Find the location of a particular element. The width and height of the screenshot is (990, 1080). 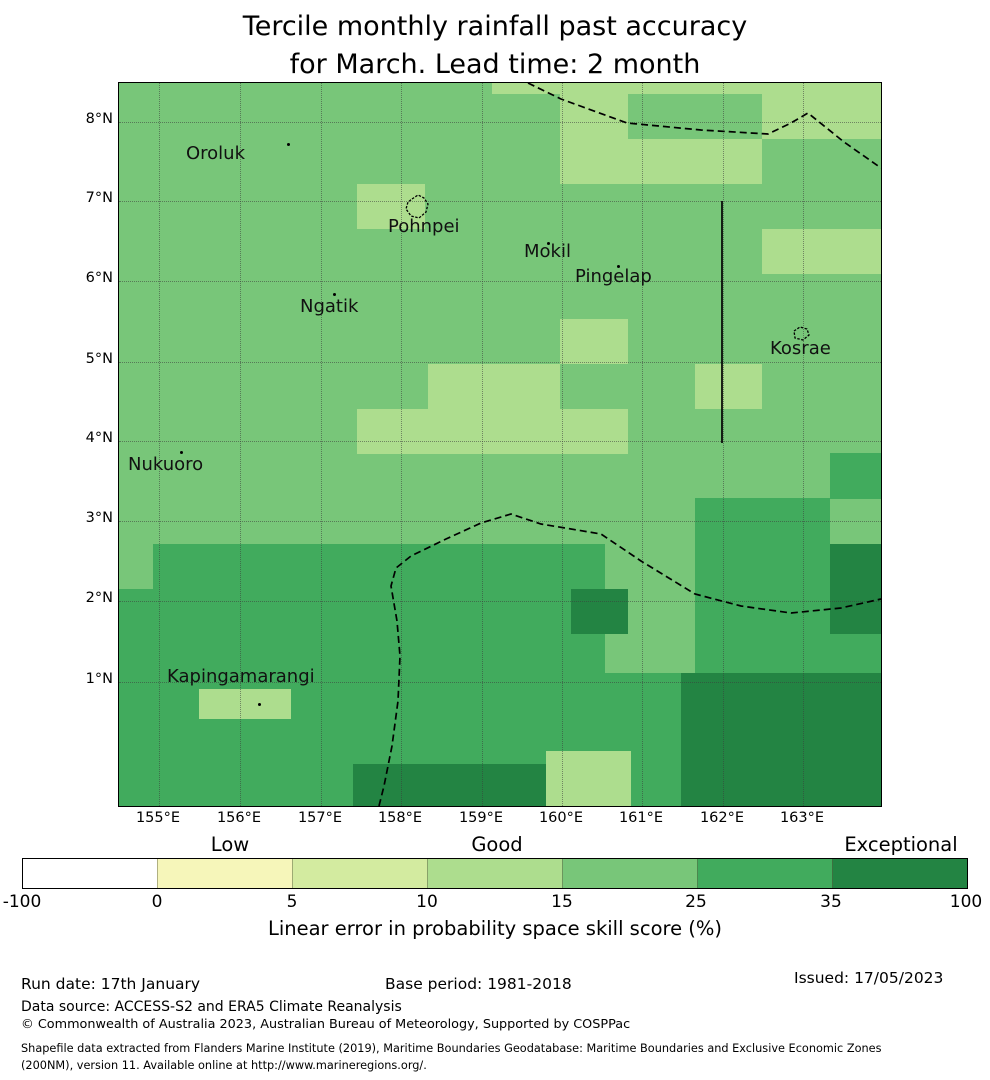

lat-tick-label: 6°N is located at coordinates (99, 278).